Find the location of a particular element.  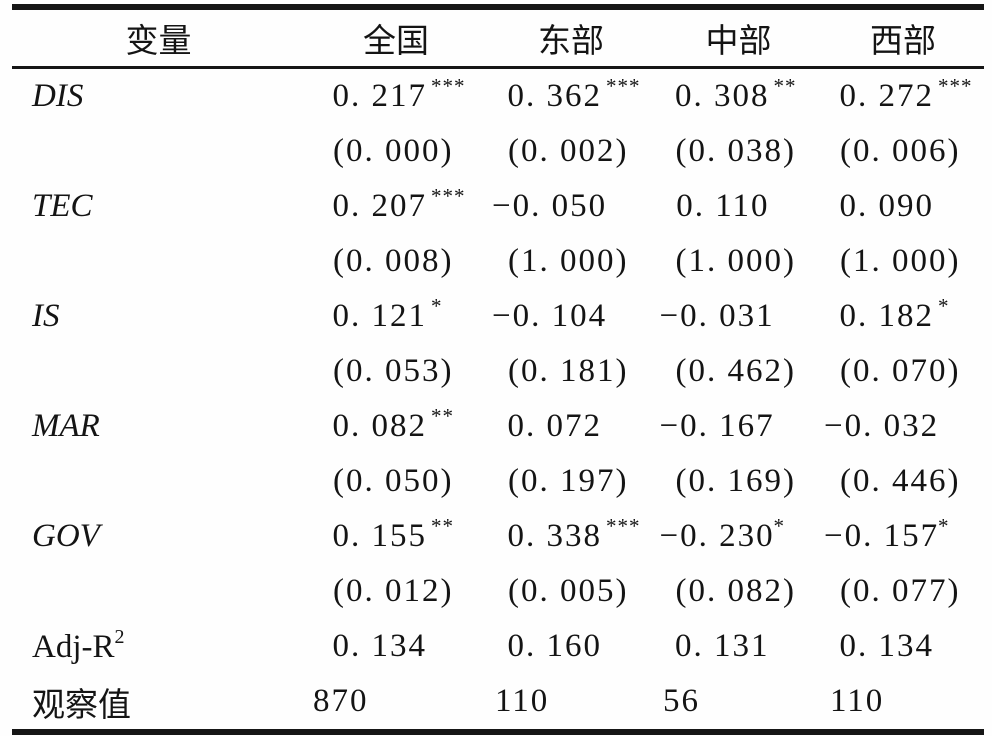

p-value: (0. 012) is located at coordinates (393, 591).